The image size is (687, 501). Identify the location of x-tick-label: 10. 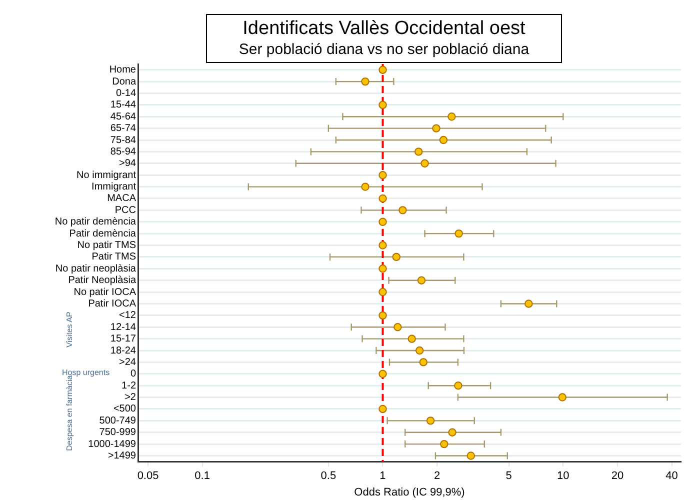
(563, 476).